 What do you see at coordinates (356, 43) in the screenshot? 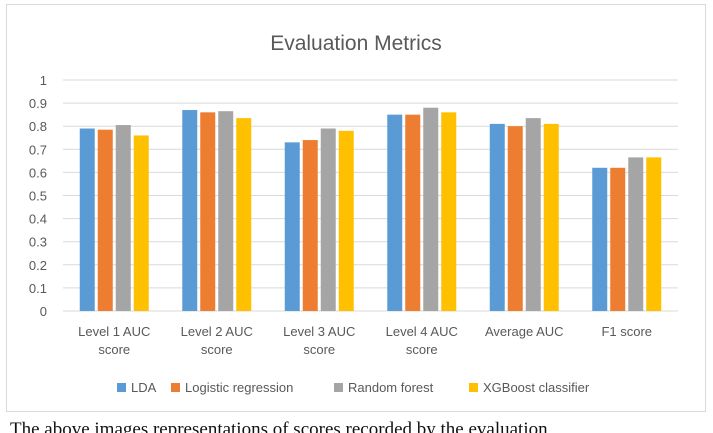
I see `chart-title: Evaluation Metrics` at bounding box center [356, 43].